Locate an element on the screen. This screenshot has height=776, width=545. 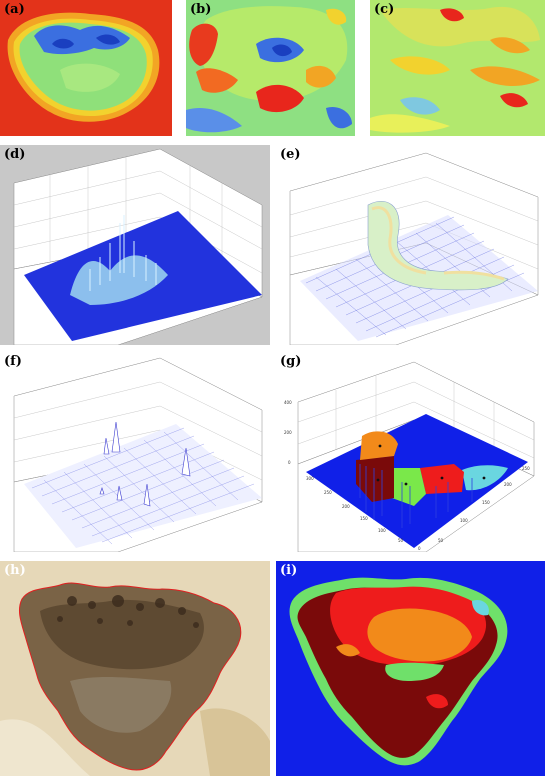
segment-orange is located at coordinates (419, 635).